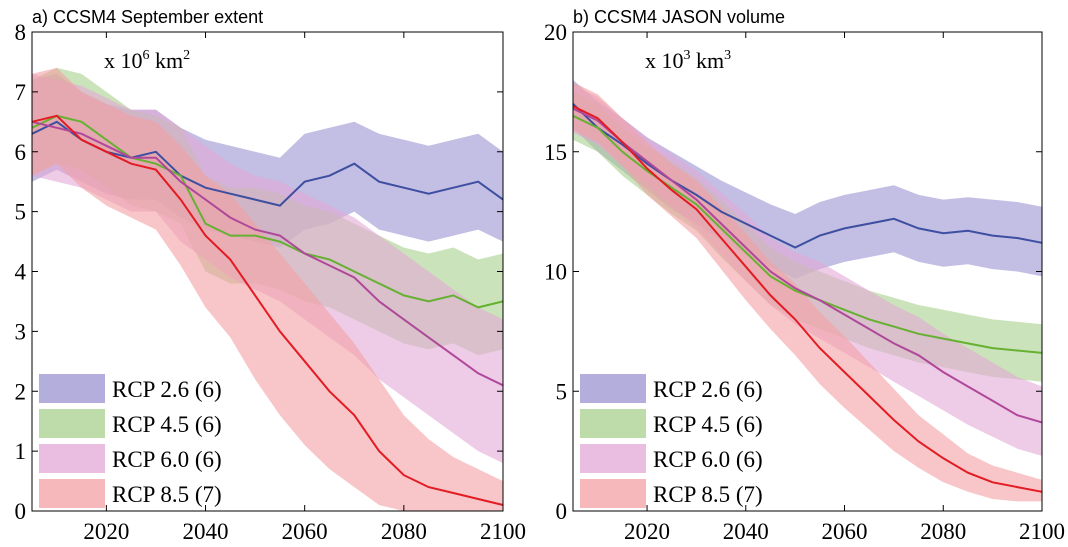 Image resolution: width=1068 pixels, height=547 pixels. What do you see at coordinates (147, 60) in the screenshot?
I see `unit-label: x 106 km2` at bounding box center [147, 60].